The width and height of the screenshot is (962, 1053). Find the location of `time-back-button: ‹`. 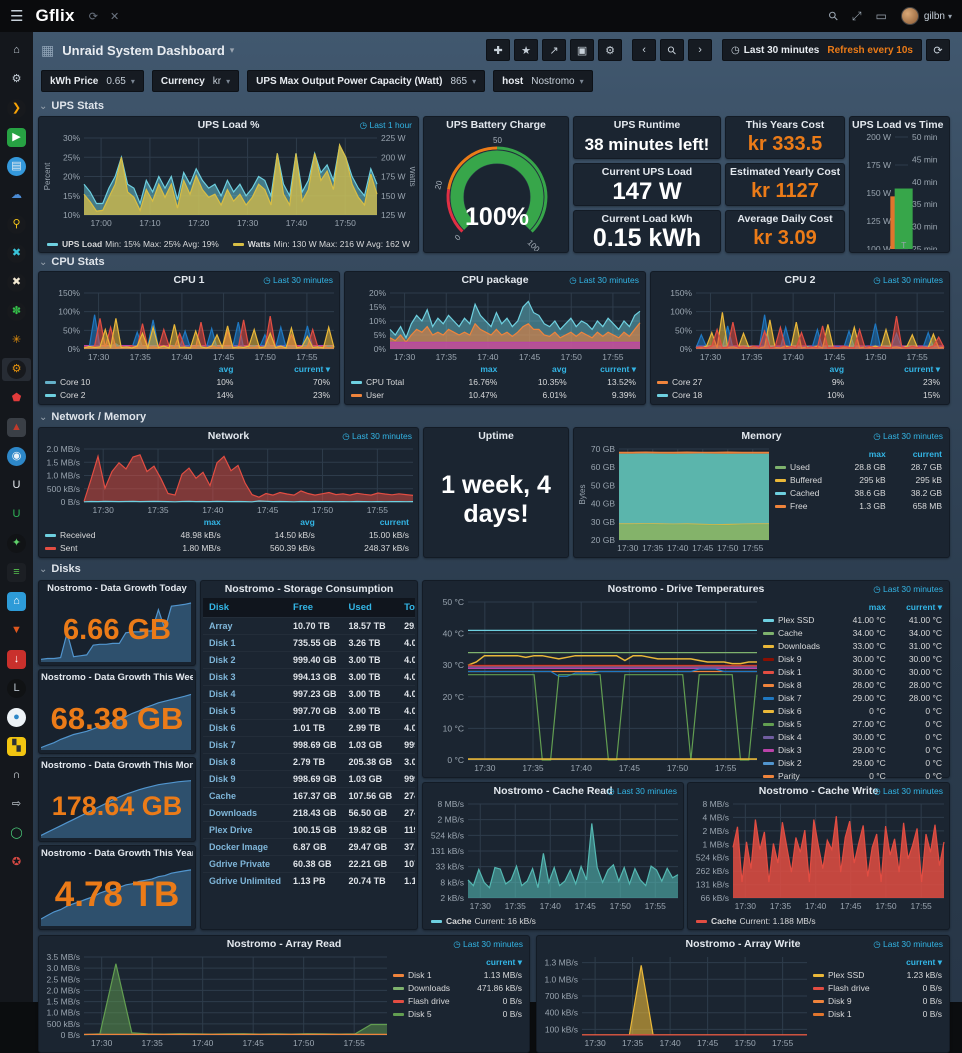

time-back-button: ‹ is located at coordinates (644, 50).